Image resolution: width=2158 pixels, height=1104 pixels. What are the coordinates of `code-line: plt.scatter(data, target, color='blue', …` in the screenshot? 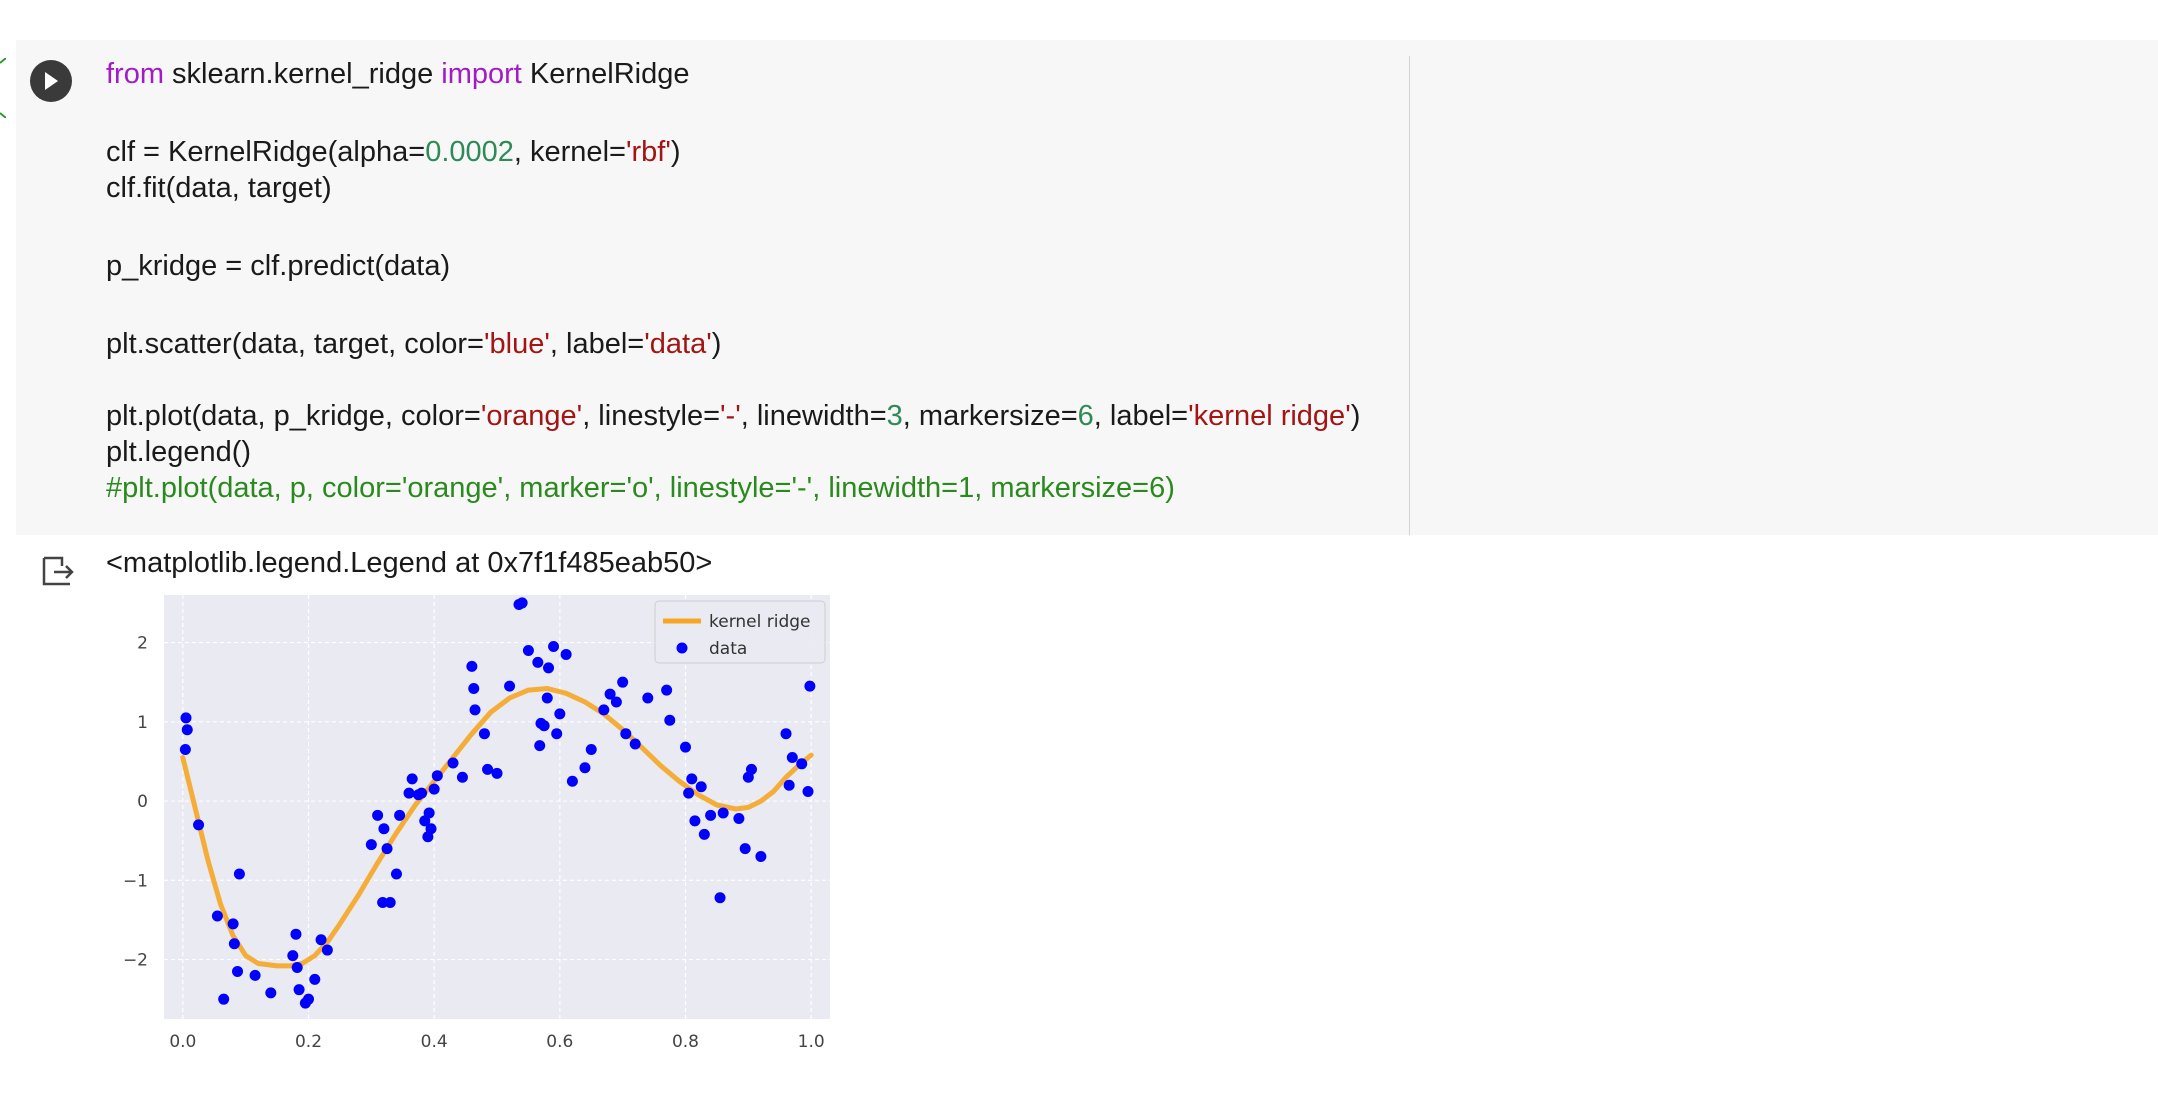 It's located at (413, 344).